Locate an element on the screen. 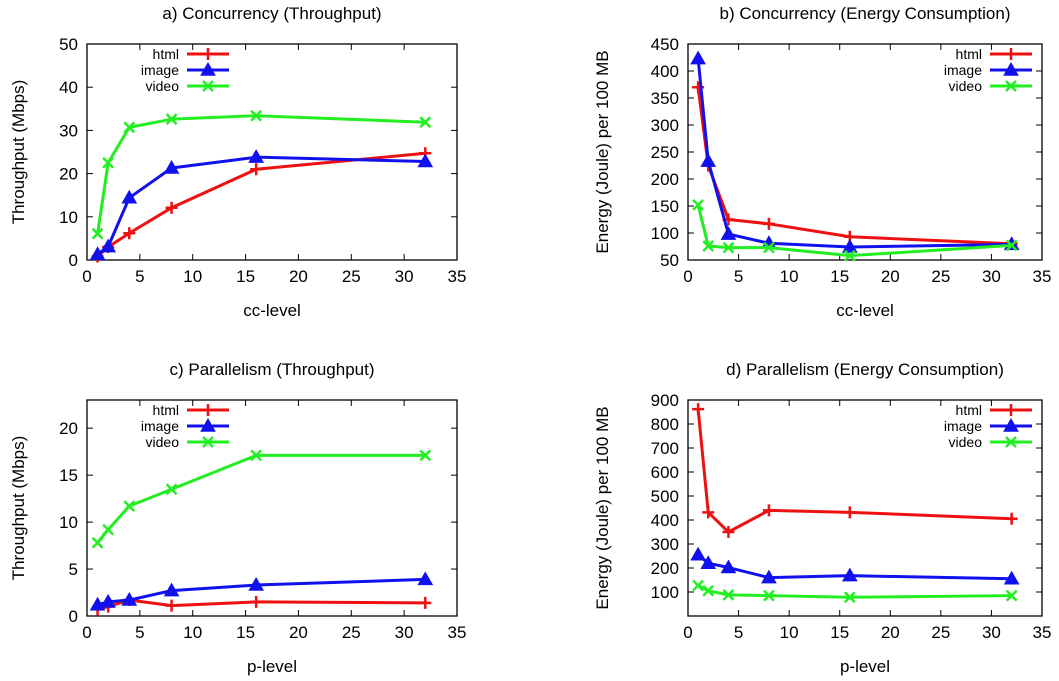  y-tick-label: 50 is located at coordinates (669, 260).